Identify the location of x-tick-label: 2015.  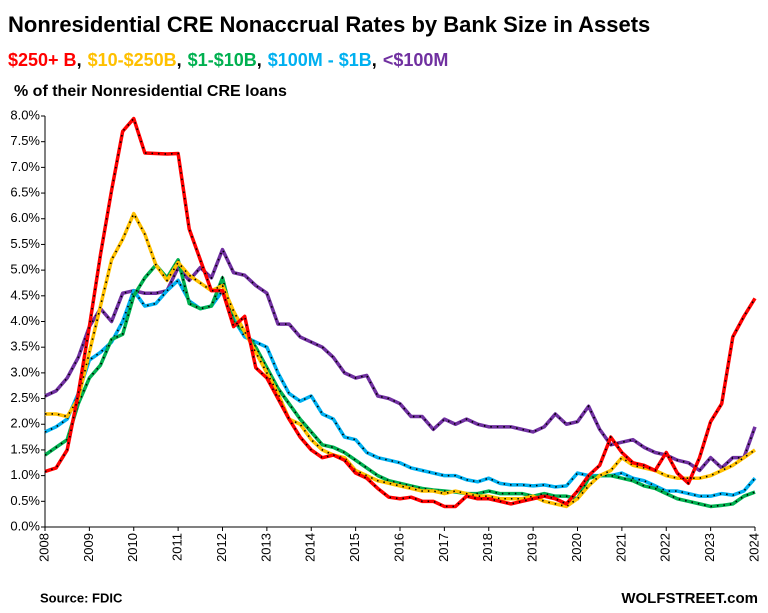
(354, 547).